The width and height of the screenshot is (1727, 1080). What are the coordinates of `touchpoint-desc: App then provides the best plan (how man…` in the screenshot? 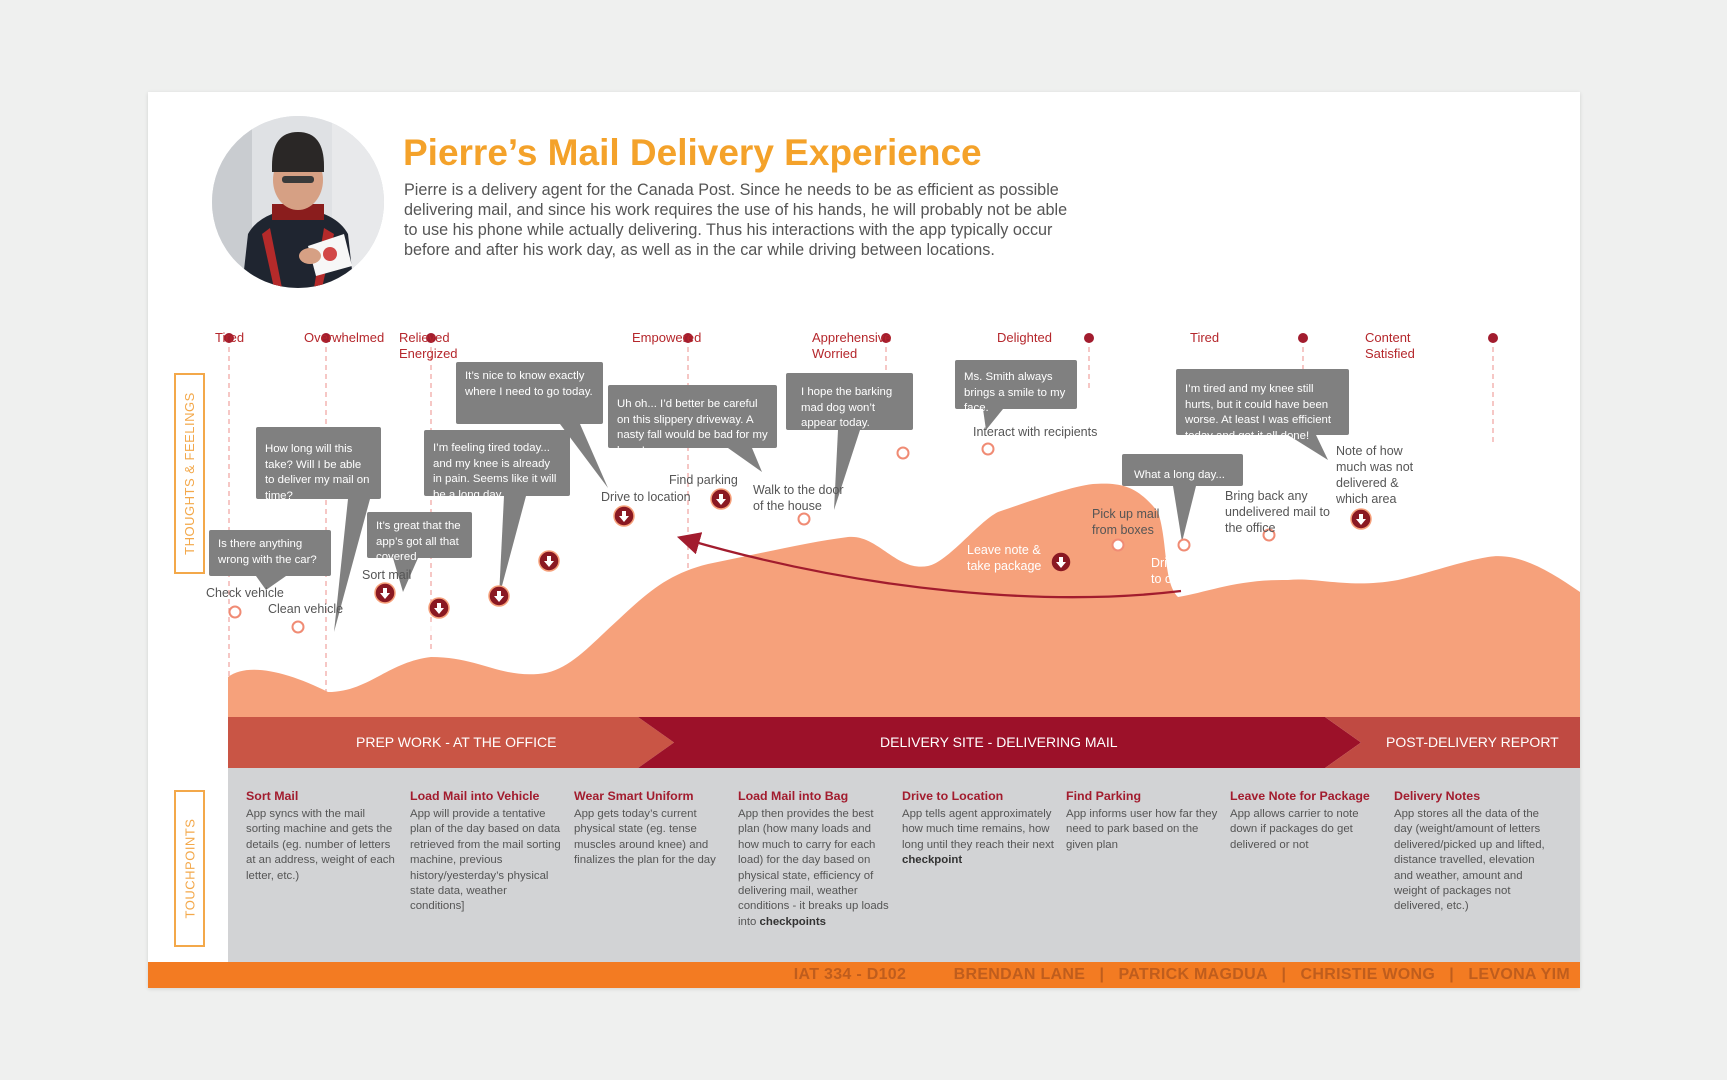 It's located at (813, 868).